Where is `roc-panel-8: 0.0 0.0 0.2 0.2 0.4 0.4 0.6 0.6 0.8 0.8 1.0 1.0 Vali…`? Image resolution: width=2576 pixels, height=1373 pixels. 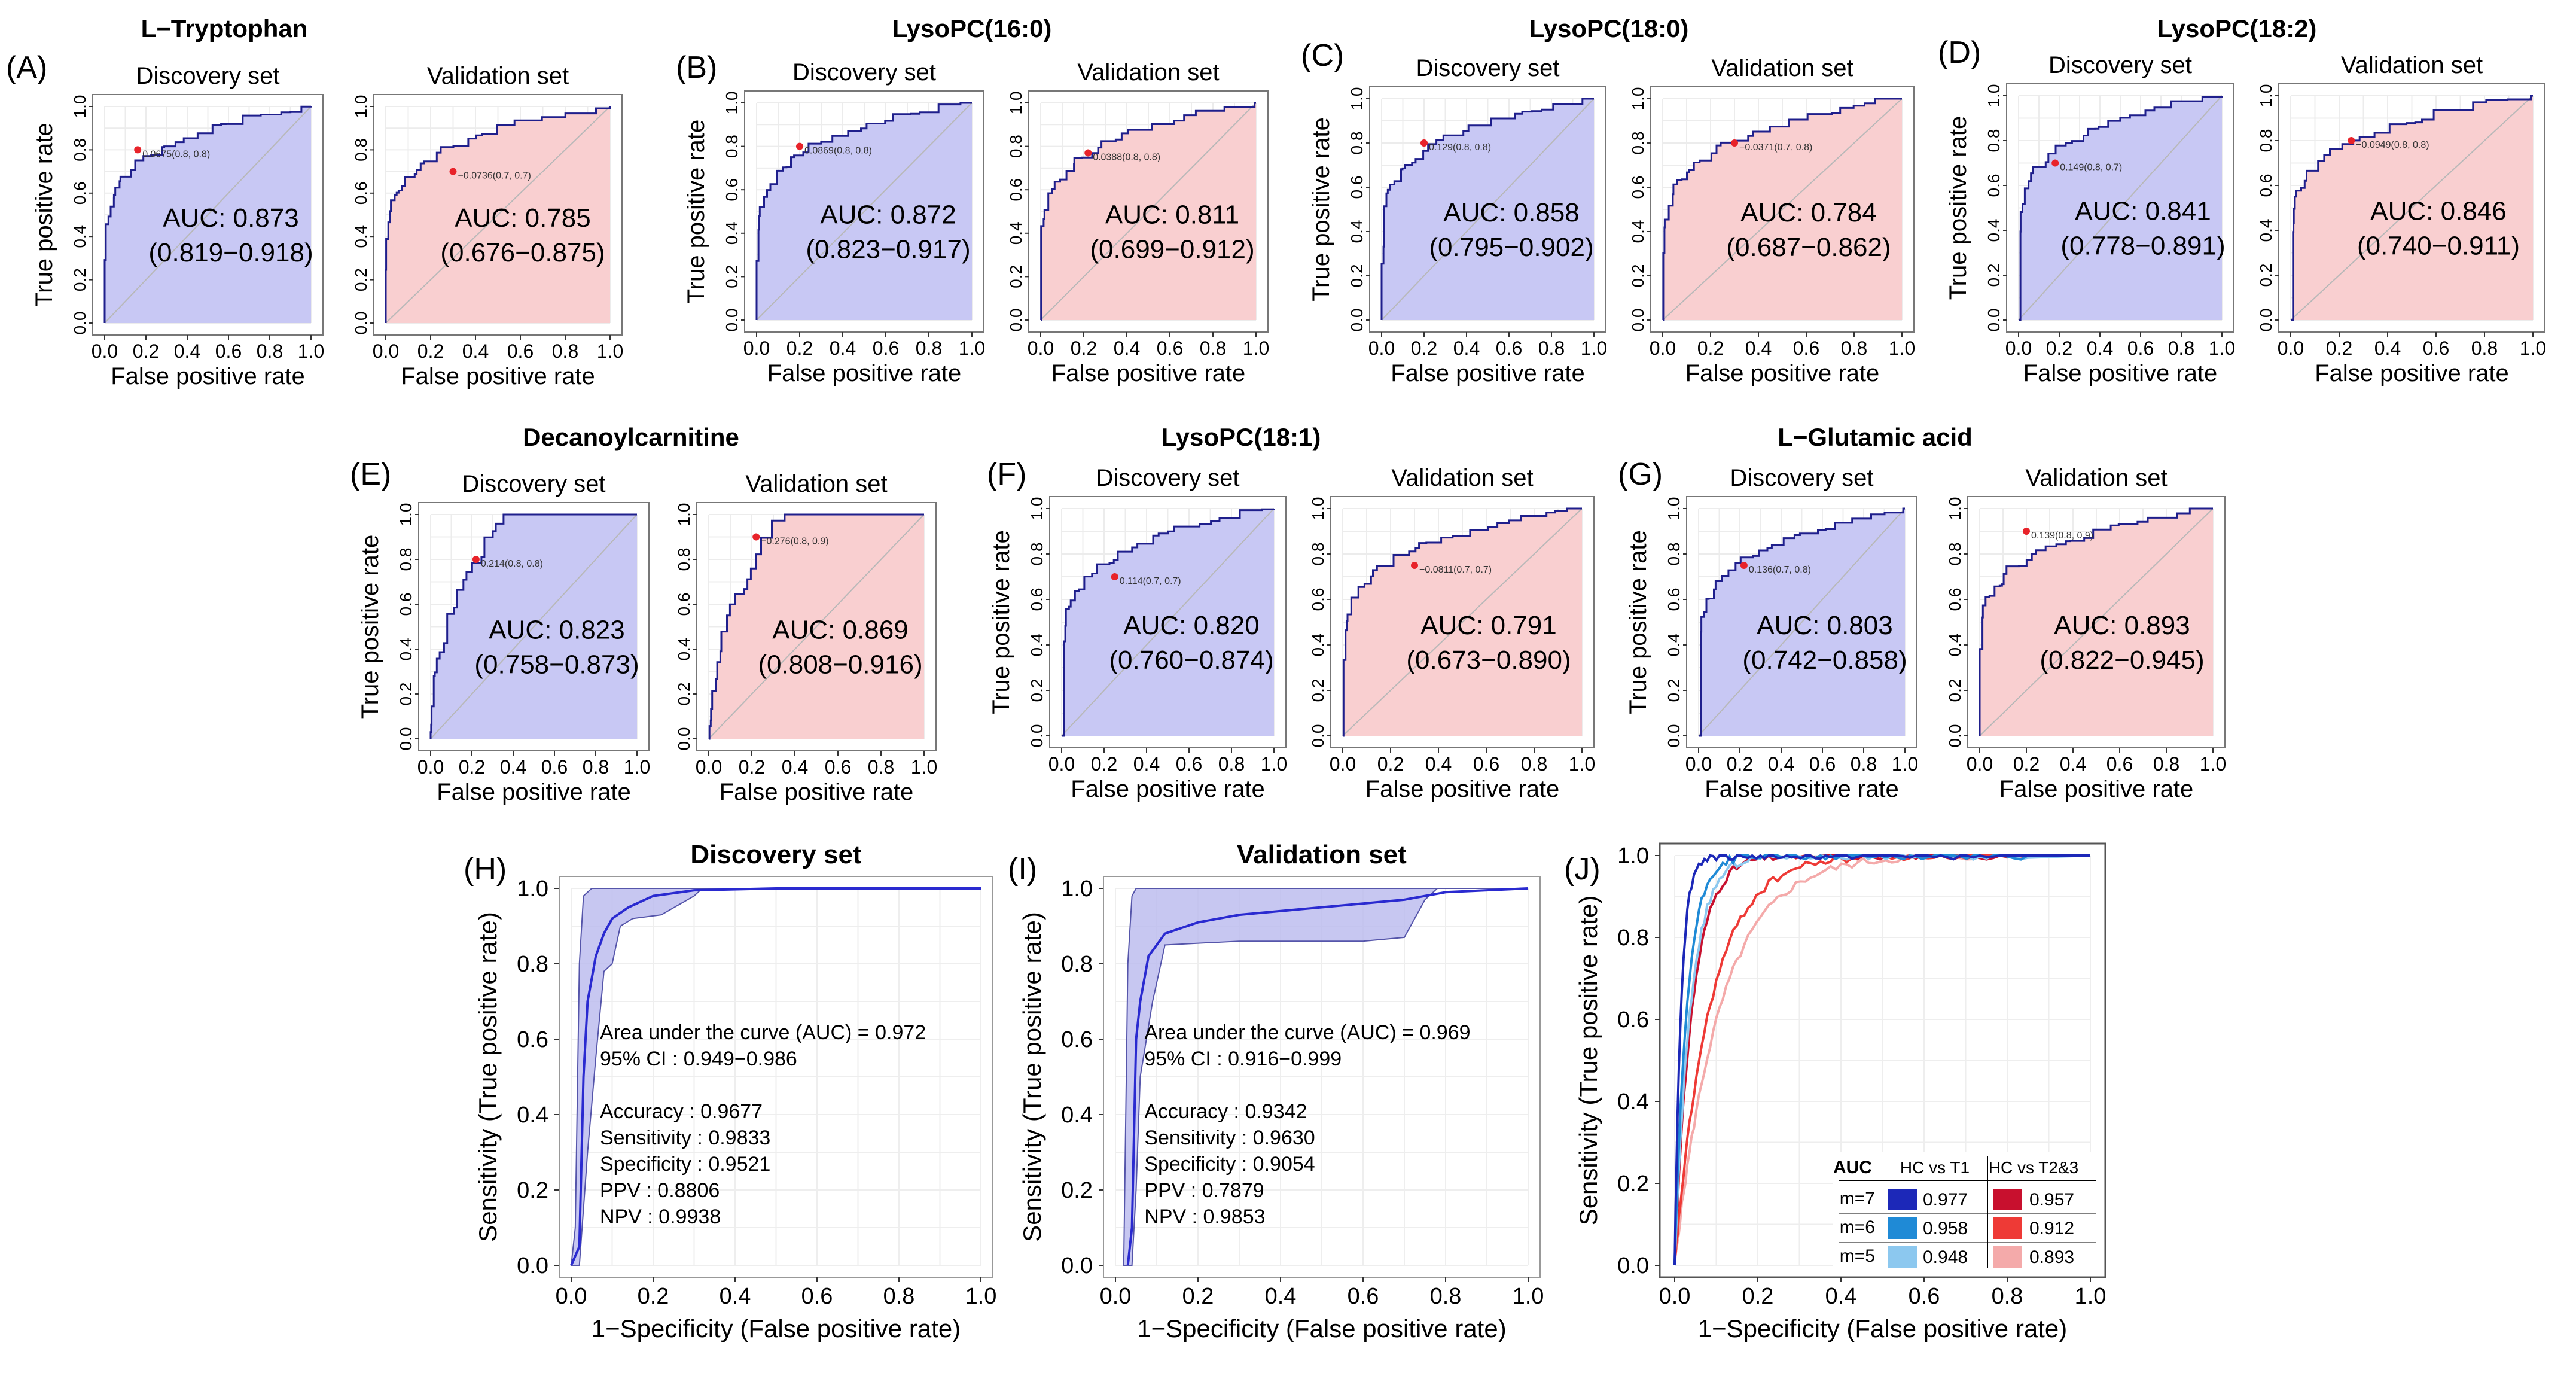
roc-panel-8: 0.0 0.0 0.2 0.2 0.4 0.4 0.6 0.6 0.8 0.8 1.0 1.0 Vali… is located at coordinates (1281, 1091).